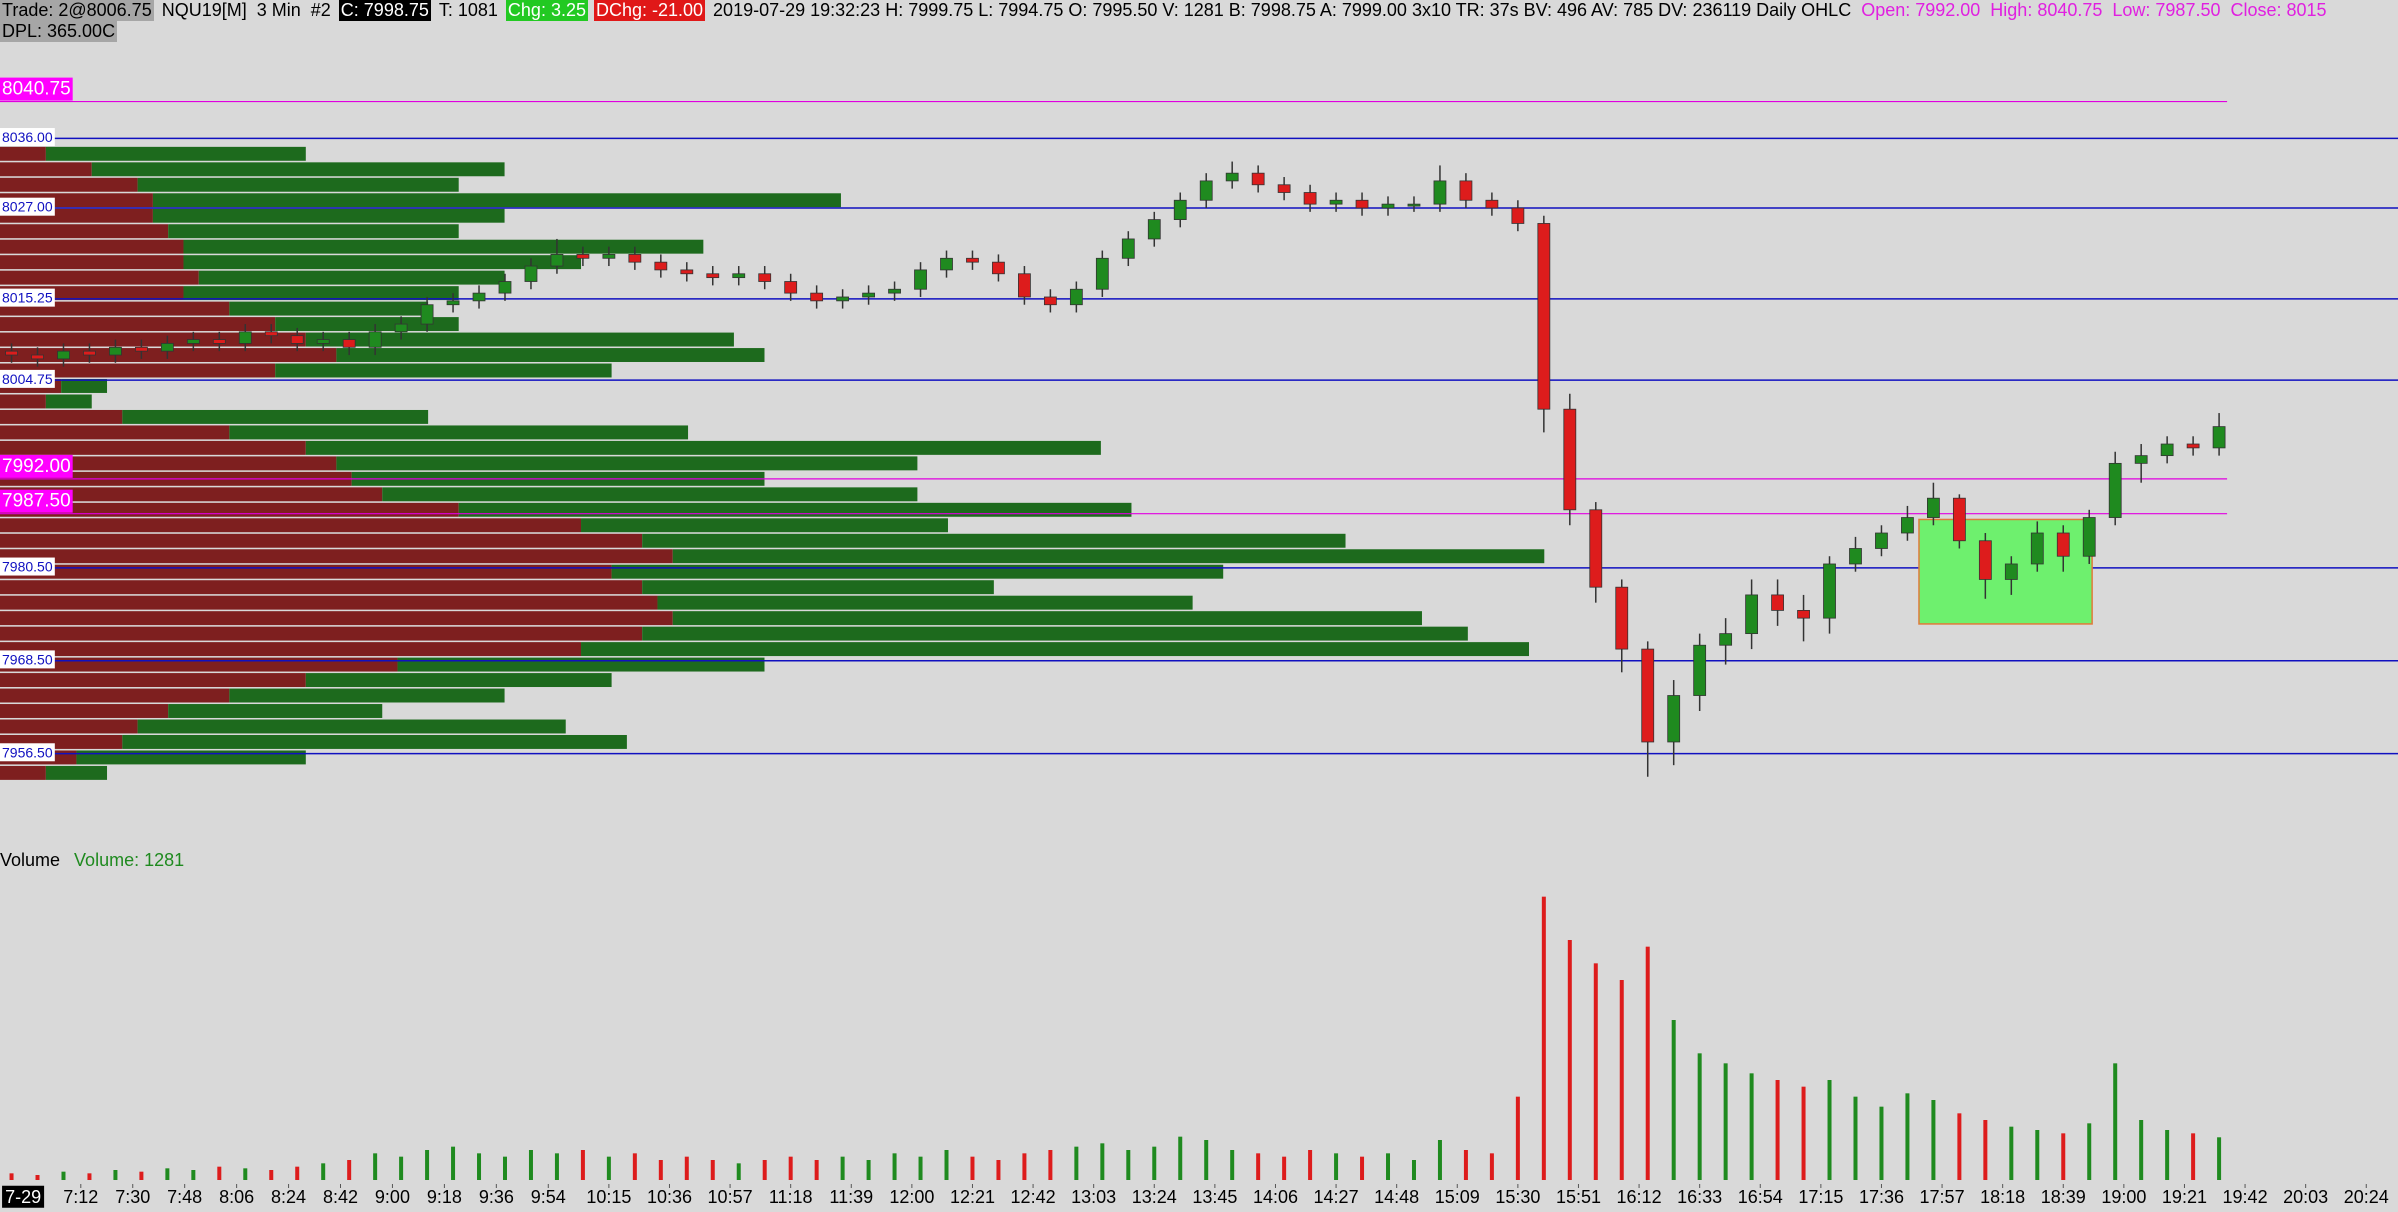 The image size is (2398, 1212). What do you see at coordinates (1457, 1197) in the screenshot?
I see `x-tick-label: 15:09` at bounding box center [1457, 1197].